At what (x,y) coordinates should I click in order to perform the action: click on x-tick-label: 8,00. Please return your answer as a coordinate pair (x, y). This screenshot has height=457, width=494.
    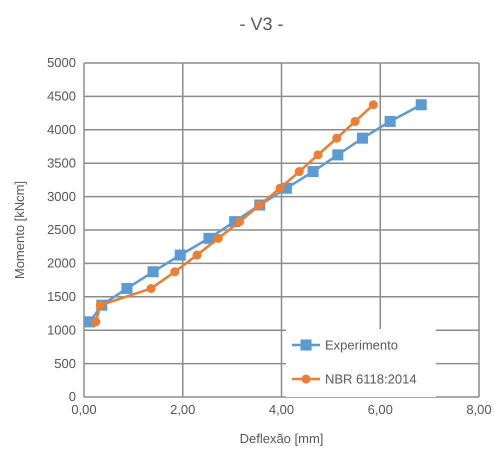
    Looking at the image, I should click on (479, 410).